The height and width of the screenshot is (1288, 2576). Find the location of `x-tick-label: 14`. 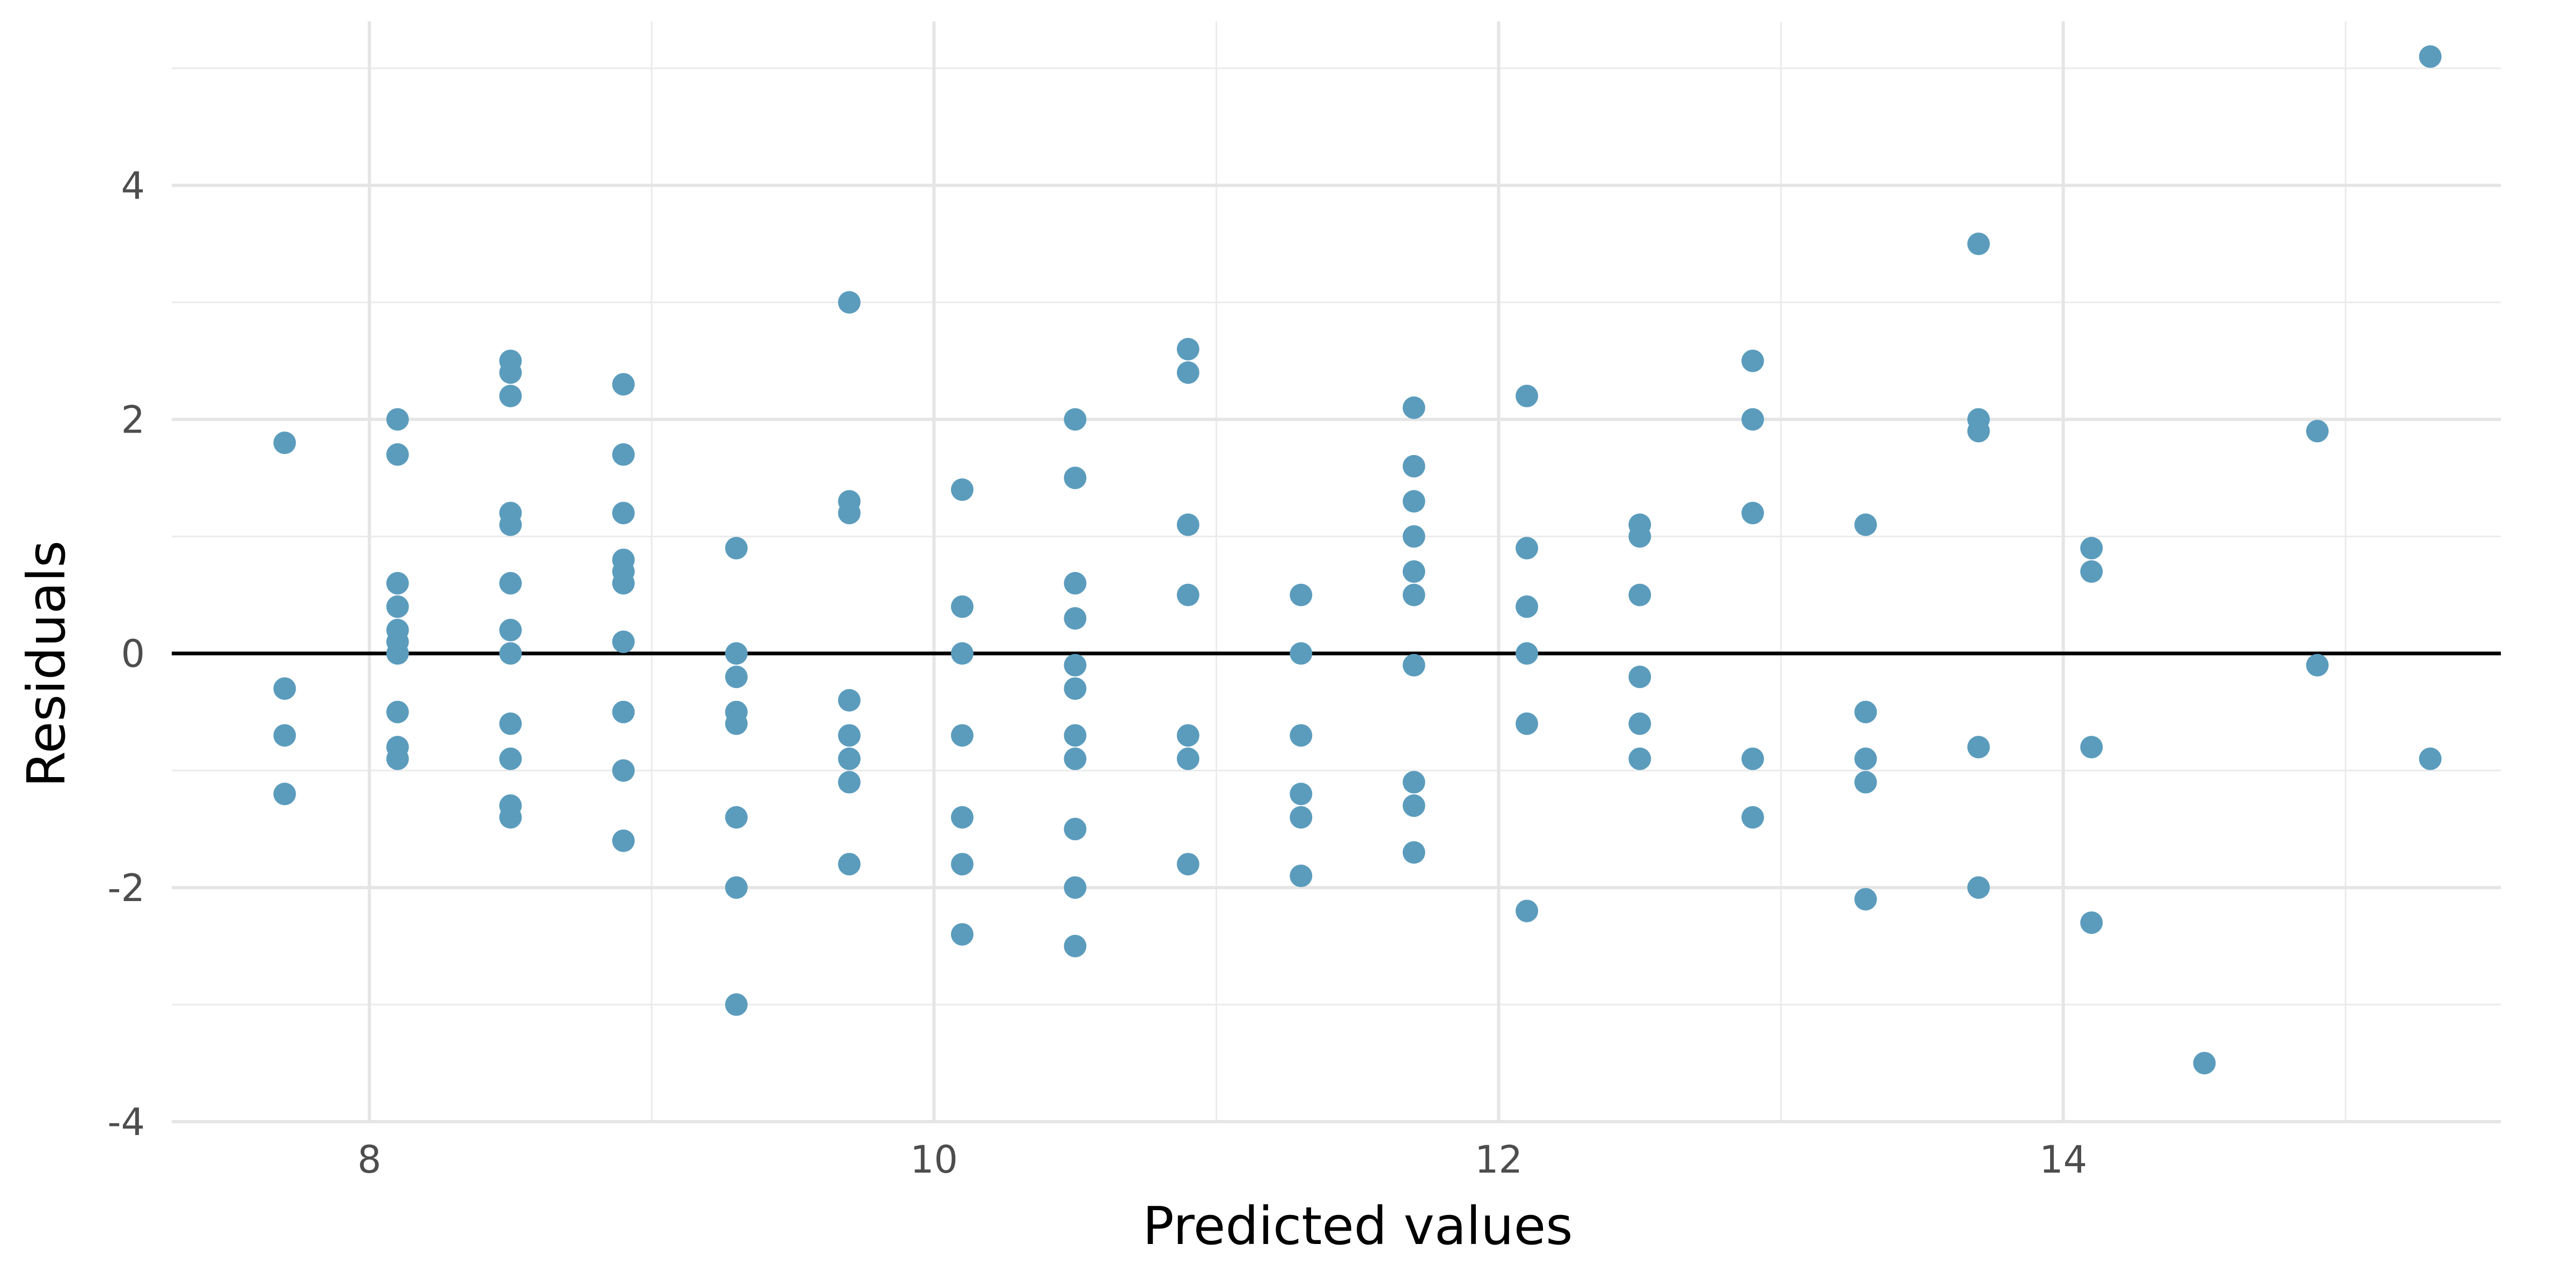

x-tick-label: 14 is located at coordinates (2063, 1160).